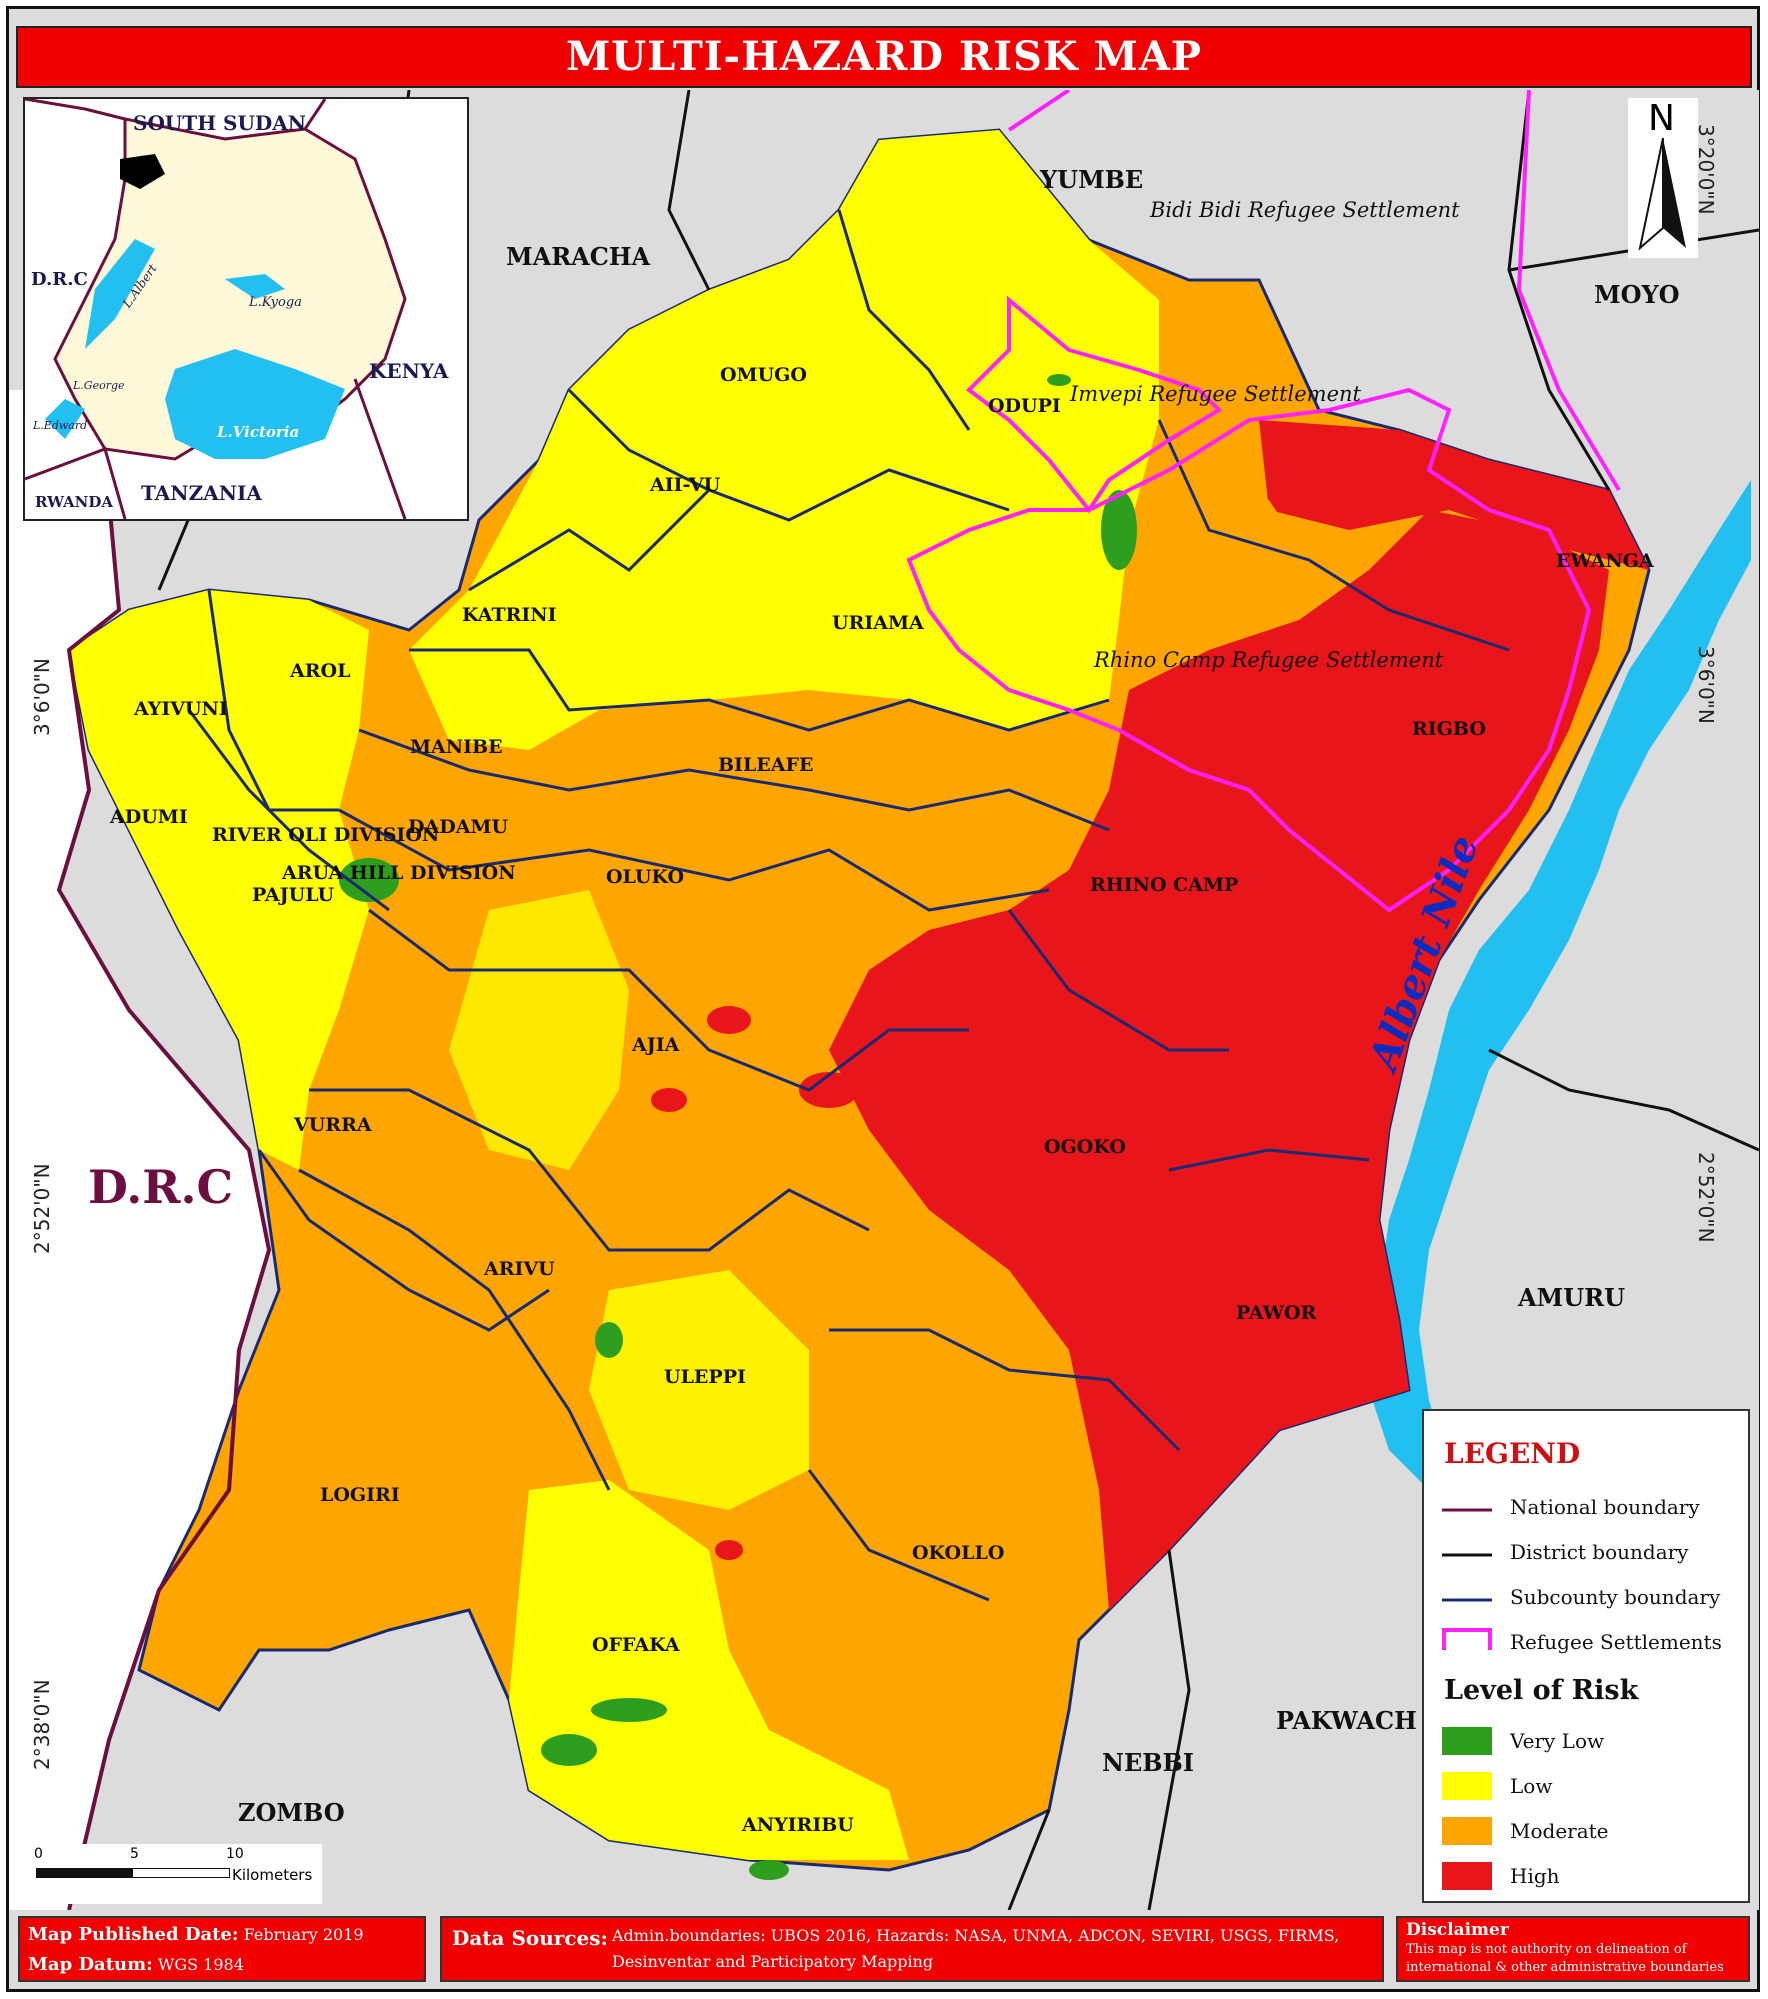 This screenshot has height=1999, width=1768. I want to click on sources-line-2: Desinventar and Participatory Mapping, so click(773, 1961).